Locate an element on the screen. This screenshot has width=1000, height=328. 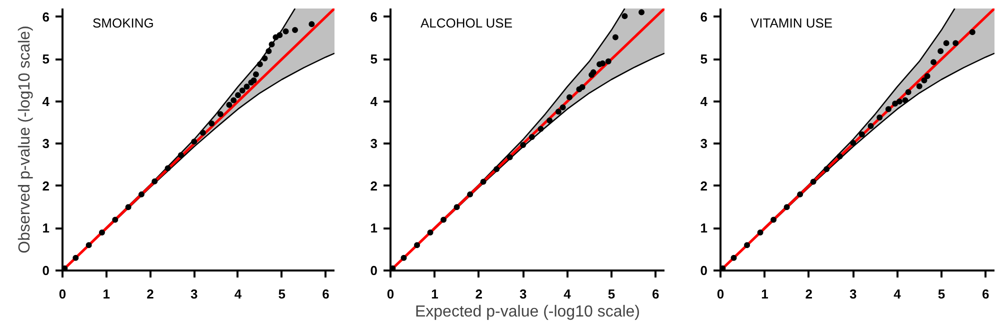
text: VITAMIN USE is located at coordinates (791, 23).